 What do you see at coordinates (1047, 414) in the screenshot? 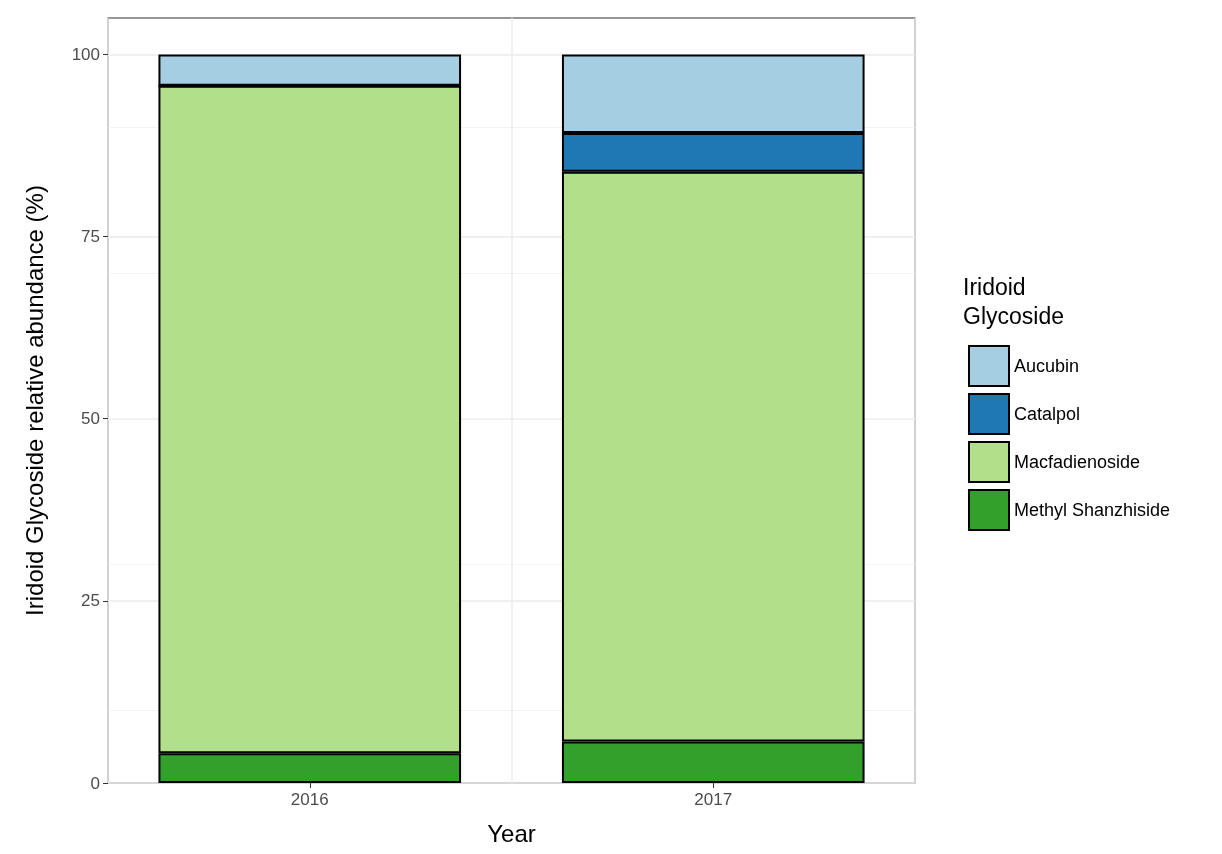
I see `legend-label: Catalpol` at bounding box center [1047, 414].